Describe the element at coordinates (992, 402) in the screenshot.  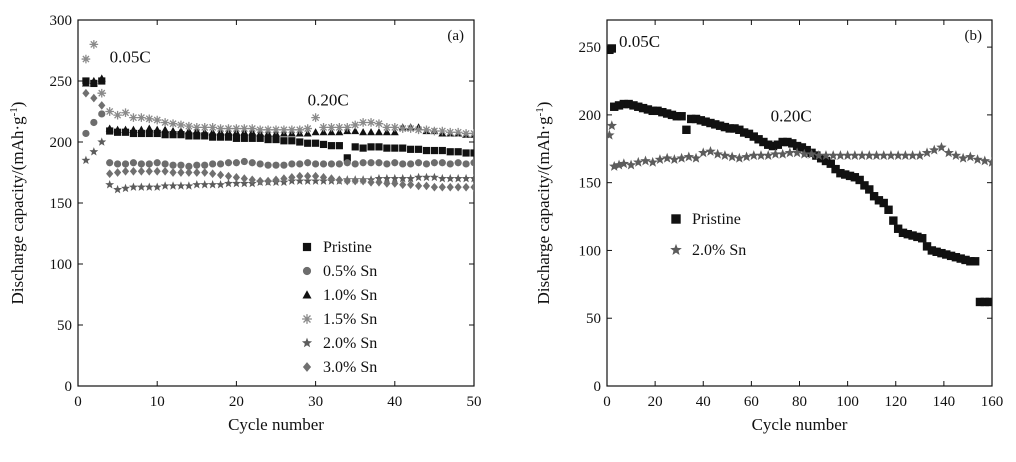
I see `x-tick-label: 160` at that location.